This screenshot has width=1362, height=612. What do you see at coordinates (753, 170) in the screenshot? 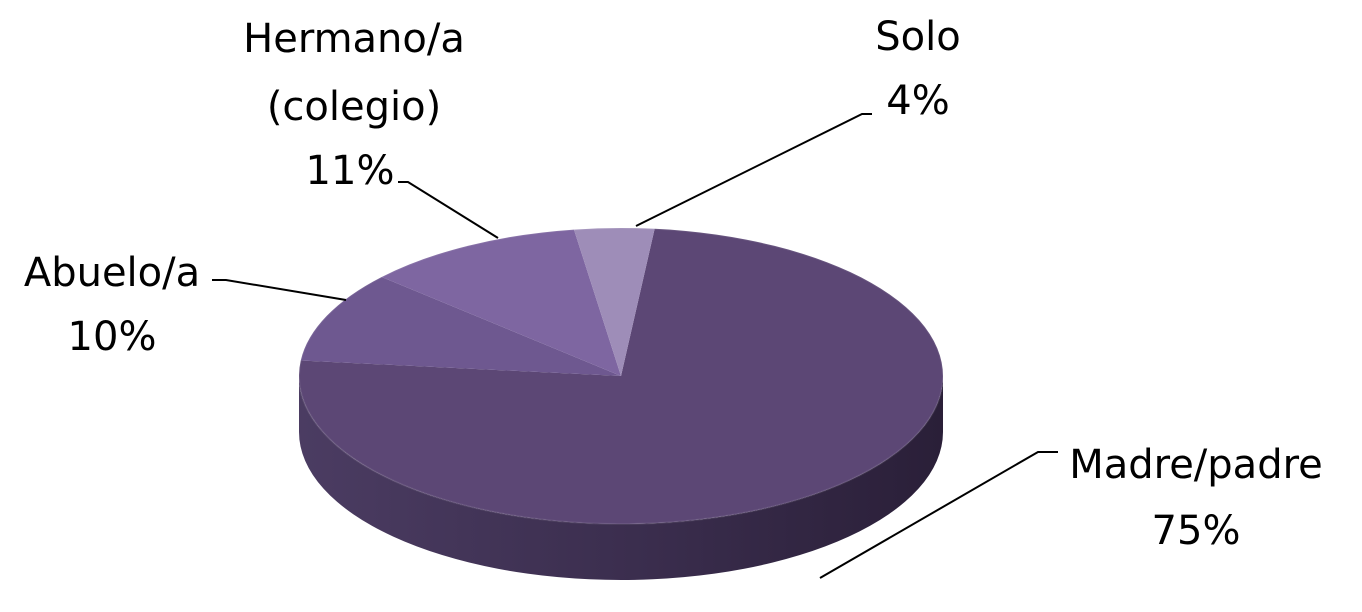
I see `leader-line-solo` at bounding box center [753, 170].